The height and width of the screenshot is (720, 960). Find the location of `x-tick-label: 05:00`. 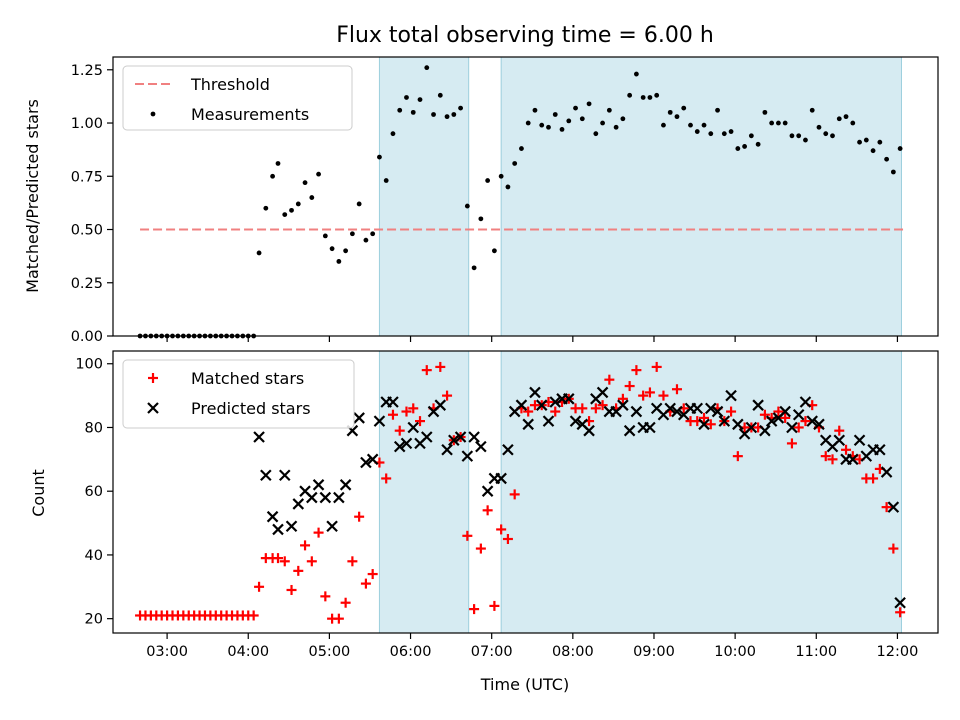

x-tick-label: 05:00 is located at coordinates (329, 652).